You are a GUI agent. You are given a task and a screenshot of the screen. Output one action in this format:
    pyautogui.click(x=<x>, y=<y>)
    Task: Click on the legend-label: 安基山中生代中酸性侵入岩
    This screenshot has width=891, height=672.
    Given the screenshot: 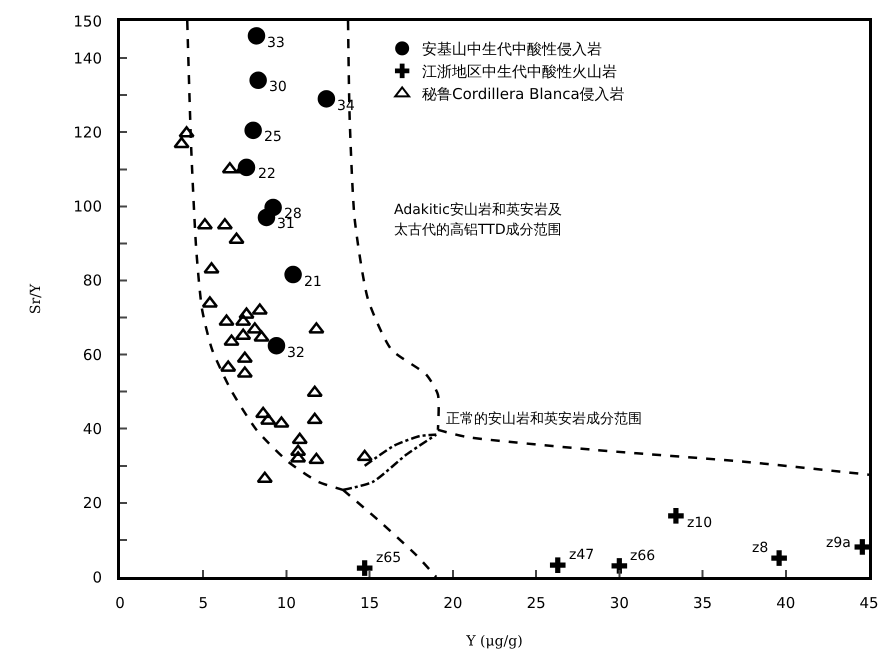 What is the action you would take?
    pyautogui.click(x=512, y=49)
    